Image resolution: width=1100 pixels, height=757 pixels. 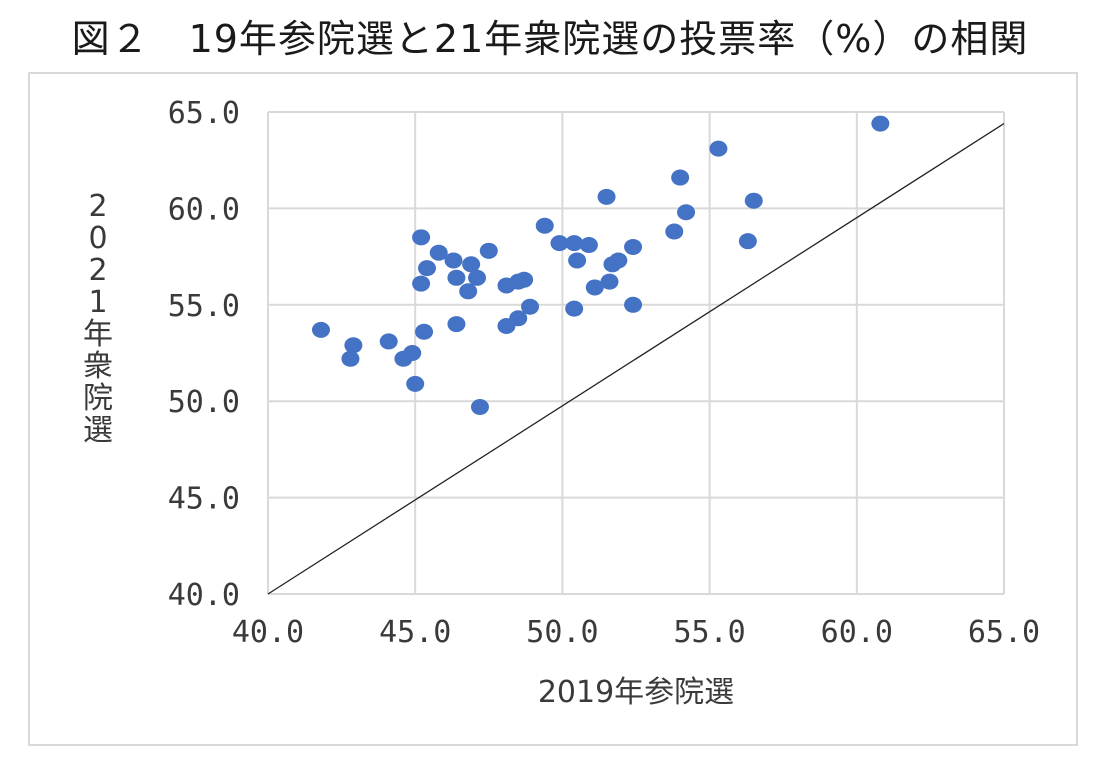 I want to click on y-axis-title-char: 院, so click(x=98, y=398).